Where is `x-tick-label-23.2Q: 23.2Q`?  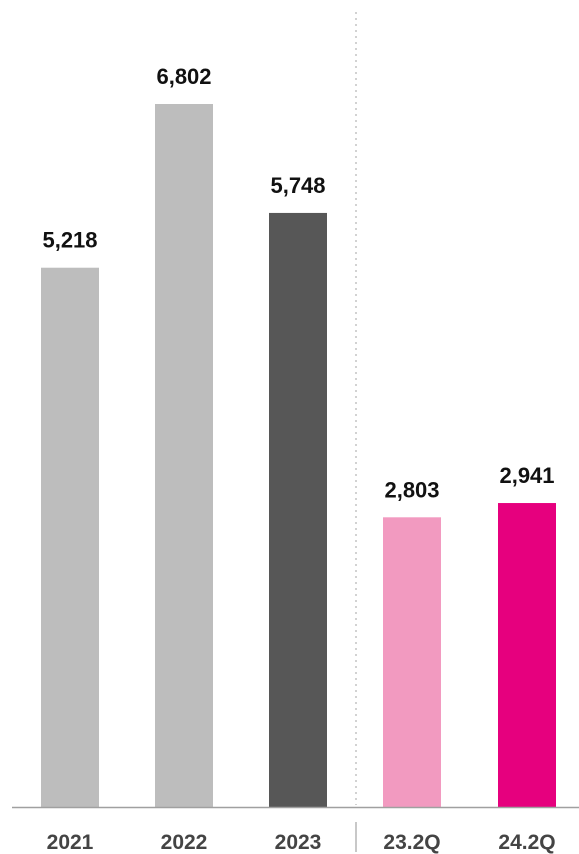
x-tick-label-23.2Q: 23.2Q is located at coordinates (411, 842).